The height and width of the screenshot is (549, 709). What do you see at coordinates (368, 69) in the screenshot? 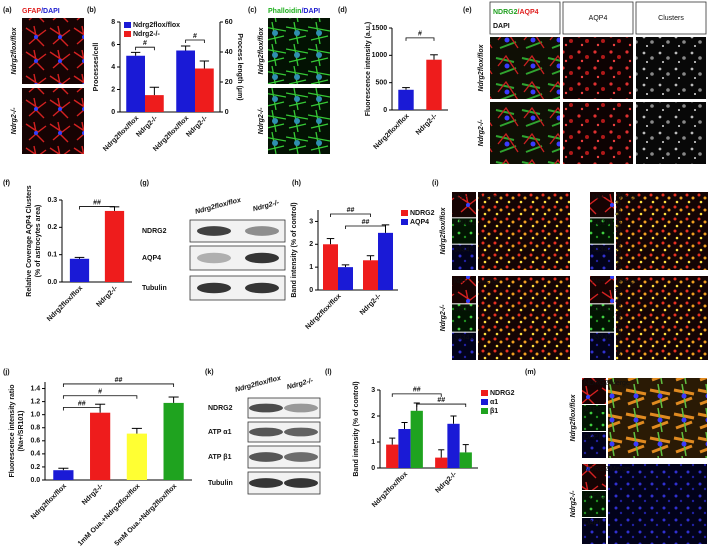
I see `y-axis-label: Fluorescence intensity (a.u.)` at bounding box center [368, 69].